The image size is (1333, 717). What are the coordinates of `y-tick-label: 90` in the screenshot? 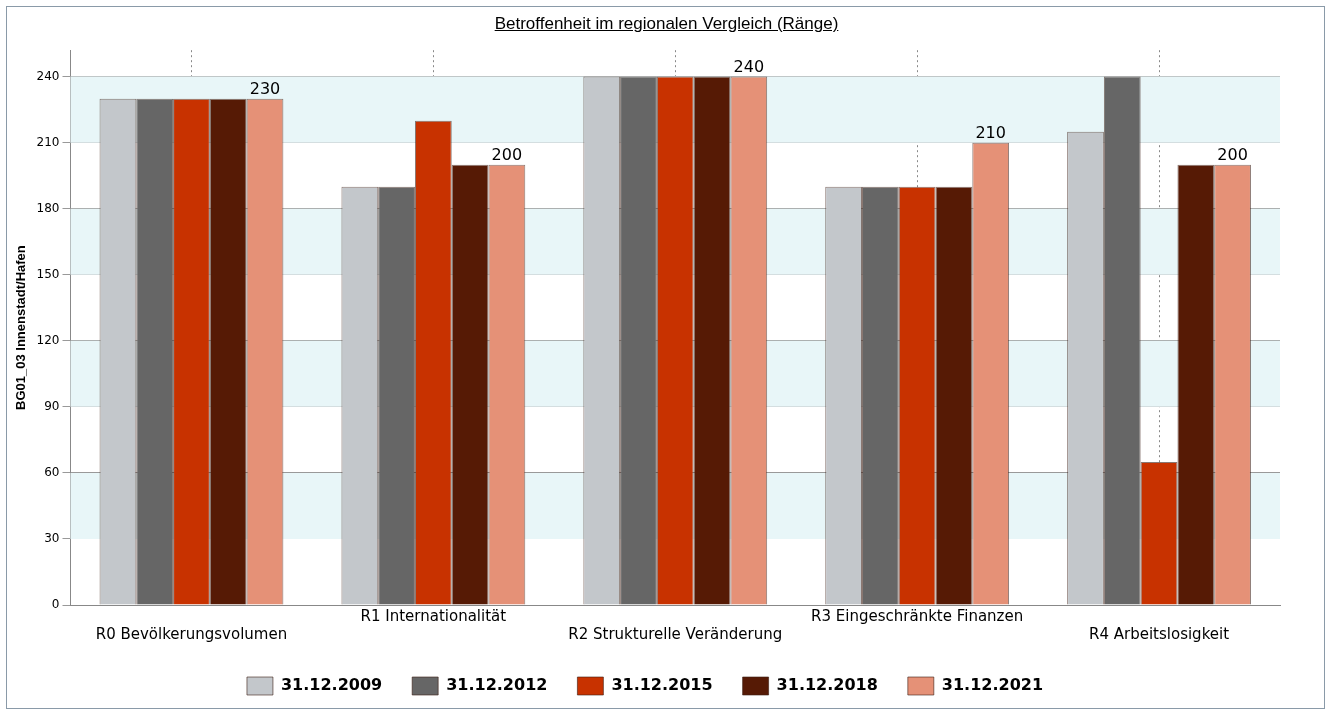 It's located at (52, 405).